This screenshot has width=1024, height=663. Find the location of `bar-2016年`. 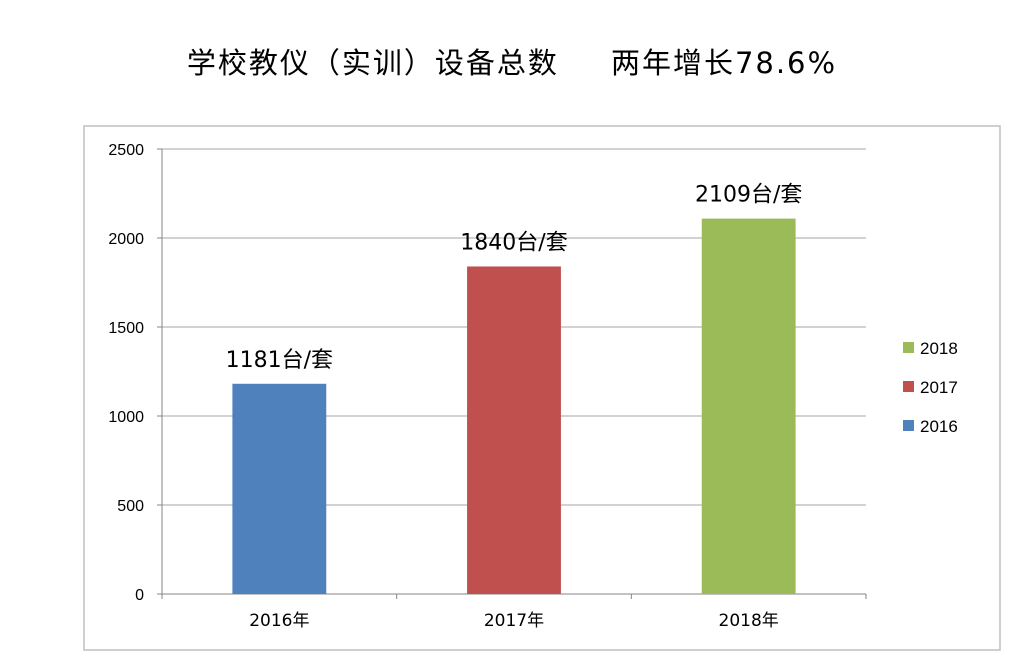

bar-2016年 is located at coordinates (279, 488).